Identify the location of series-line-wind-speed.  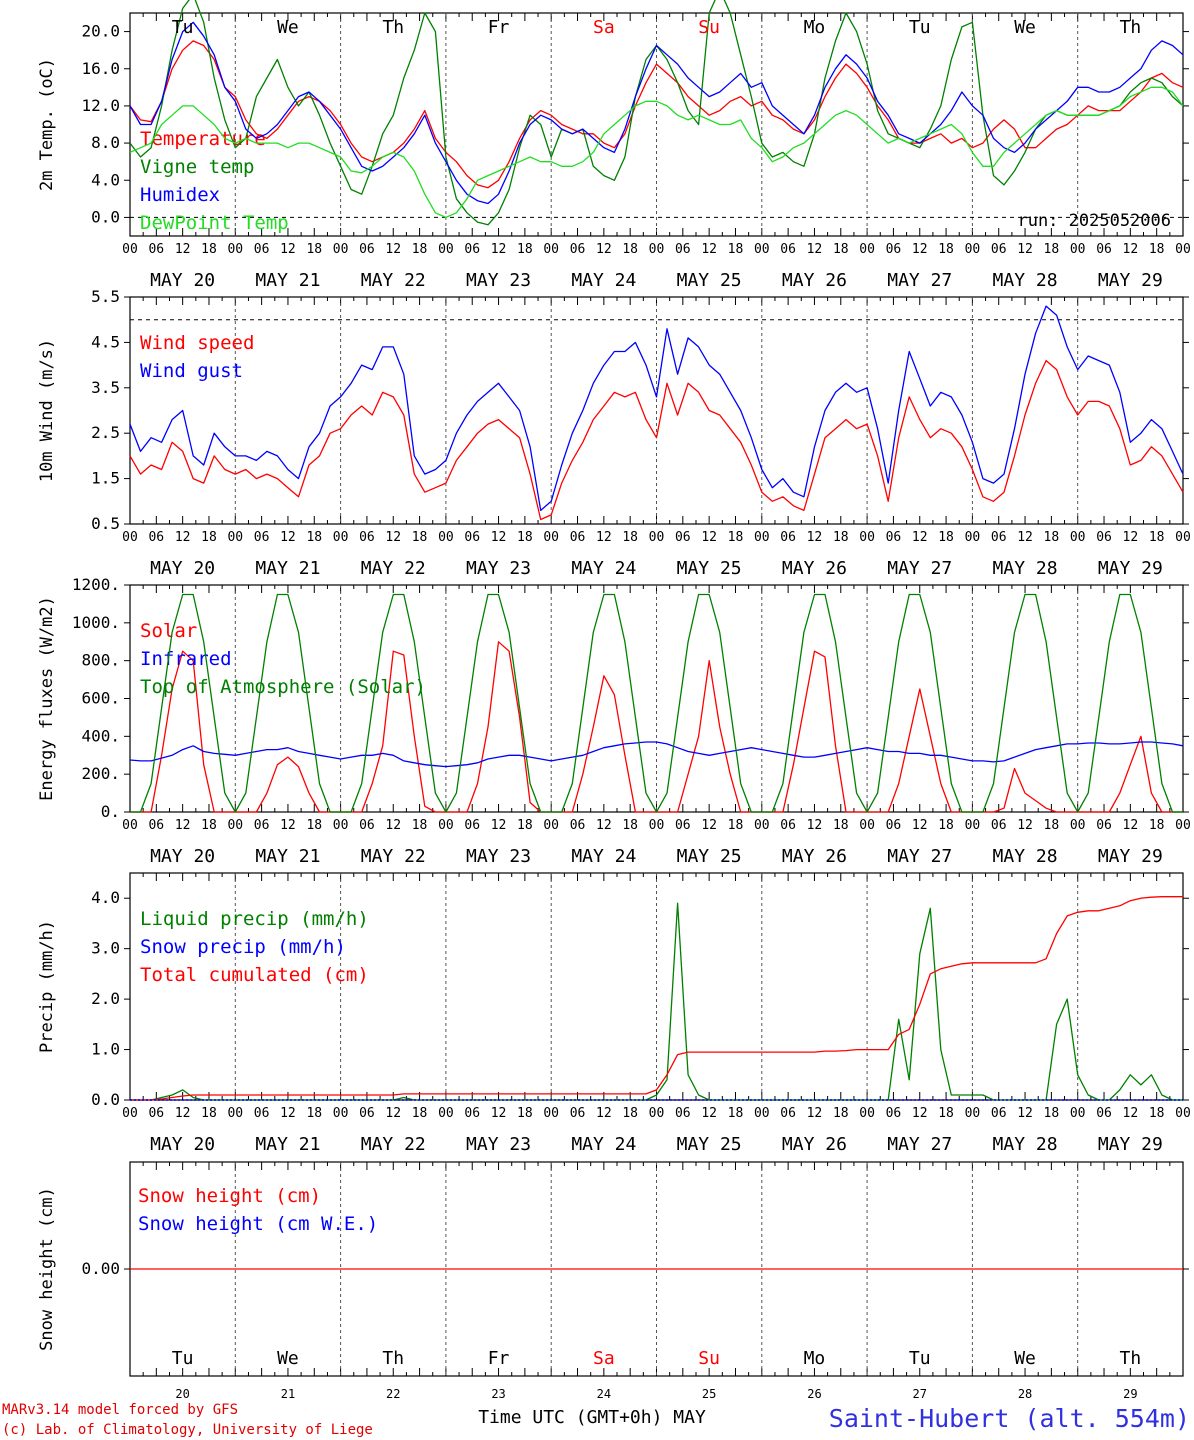
(656, 440).